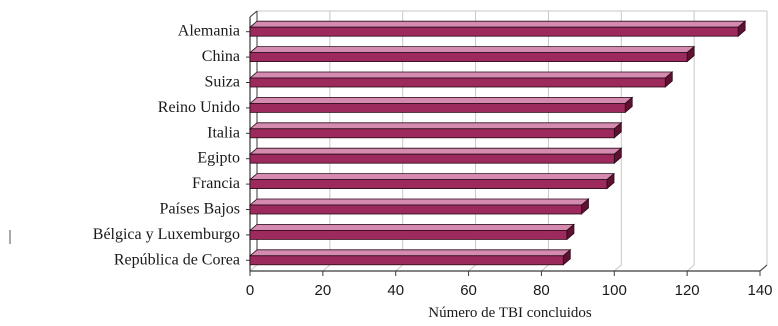 Image resolution: width=778 pixels, height=326 pixels. Describe the element at coordinates (200, 209) in the screenshot. I see `category-label: Países Bajos` at that location.